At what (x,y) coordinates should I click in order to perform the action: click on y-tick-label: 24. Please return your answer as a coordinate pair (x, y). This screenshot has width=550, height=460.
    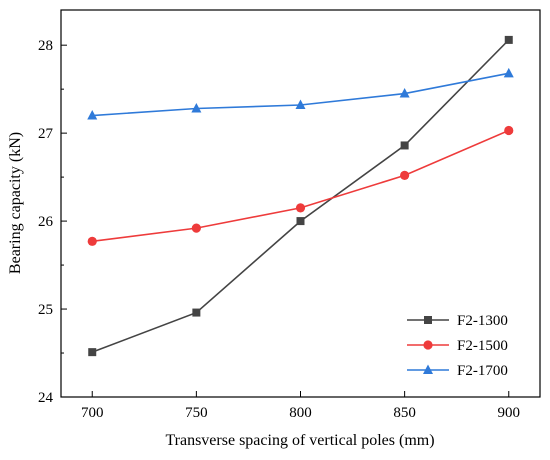
    Looking at the image, I should click on (46, 398).